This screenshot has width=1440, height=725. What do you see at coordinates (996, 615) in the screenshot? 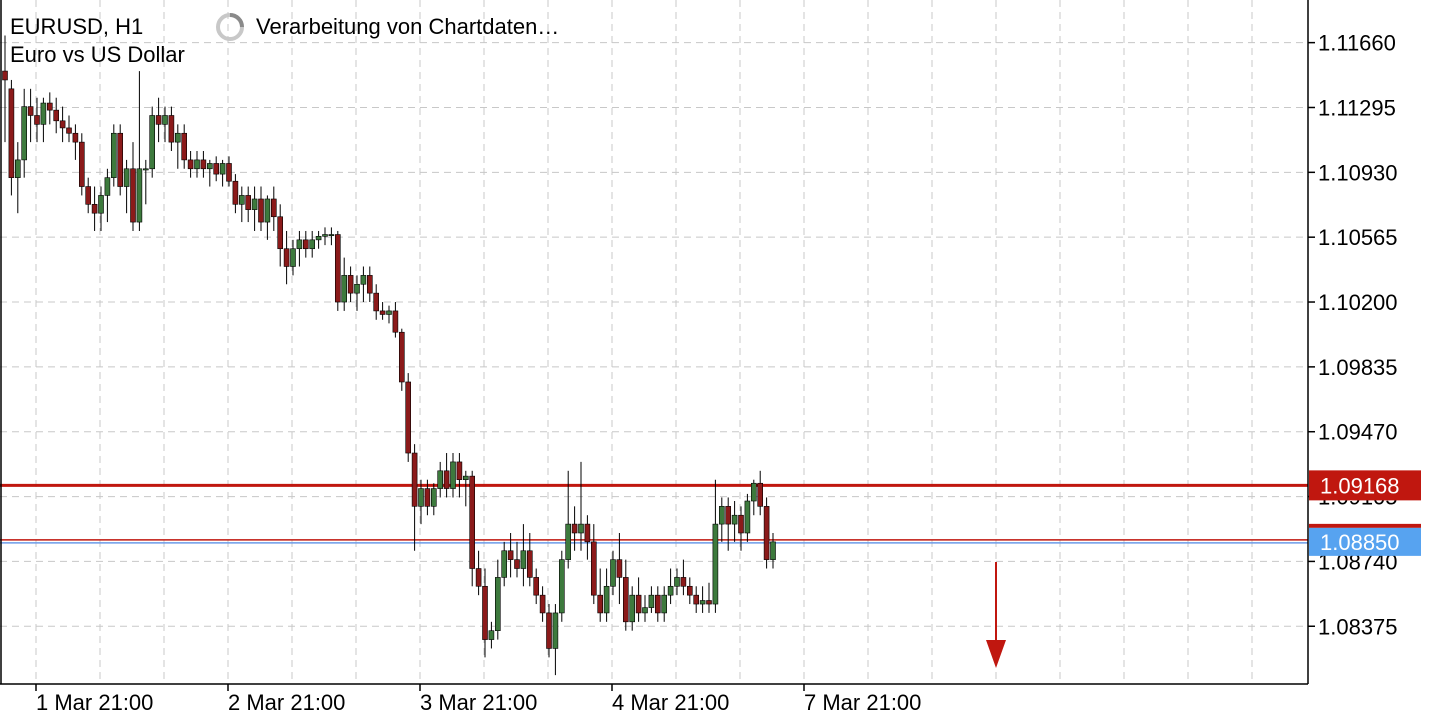
I see `sell-arrow-group` at bounding box center [996, 615].